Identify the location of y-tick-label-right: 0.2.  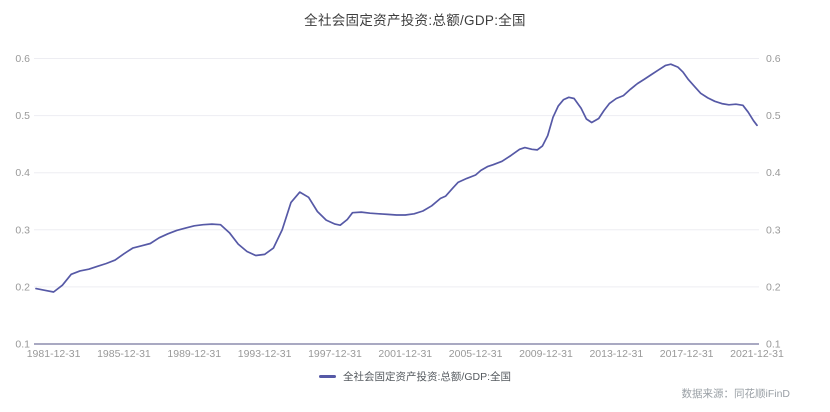
(773, 287).